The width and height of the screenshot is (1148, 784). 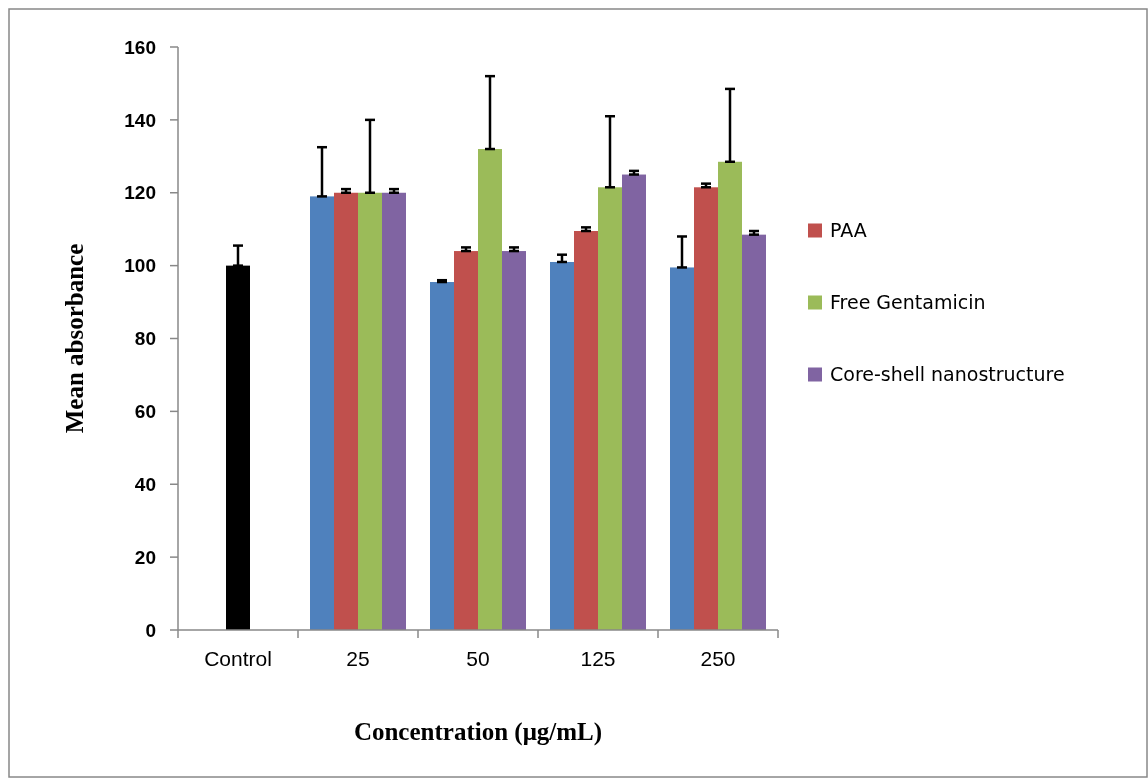 What do you see at coordinates (358, 658) in the screenshot?
I see `x-tick-label: 25` at bounding box center [358, 658].